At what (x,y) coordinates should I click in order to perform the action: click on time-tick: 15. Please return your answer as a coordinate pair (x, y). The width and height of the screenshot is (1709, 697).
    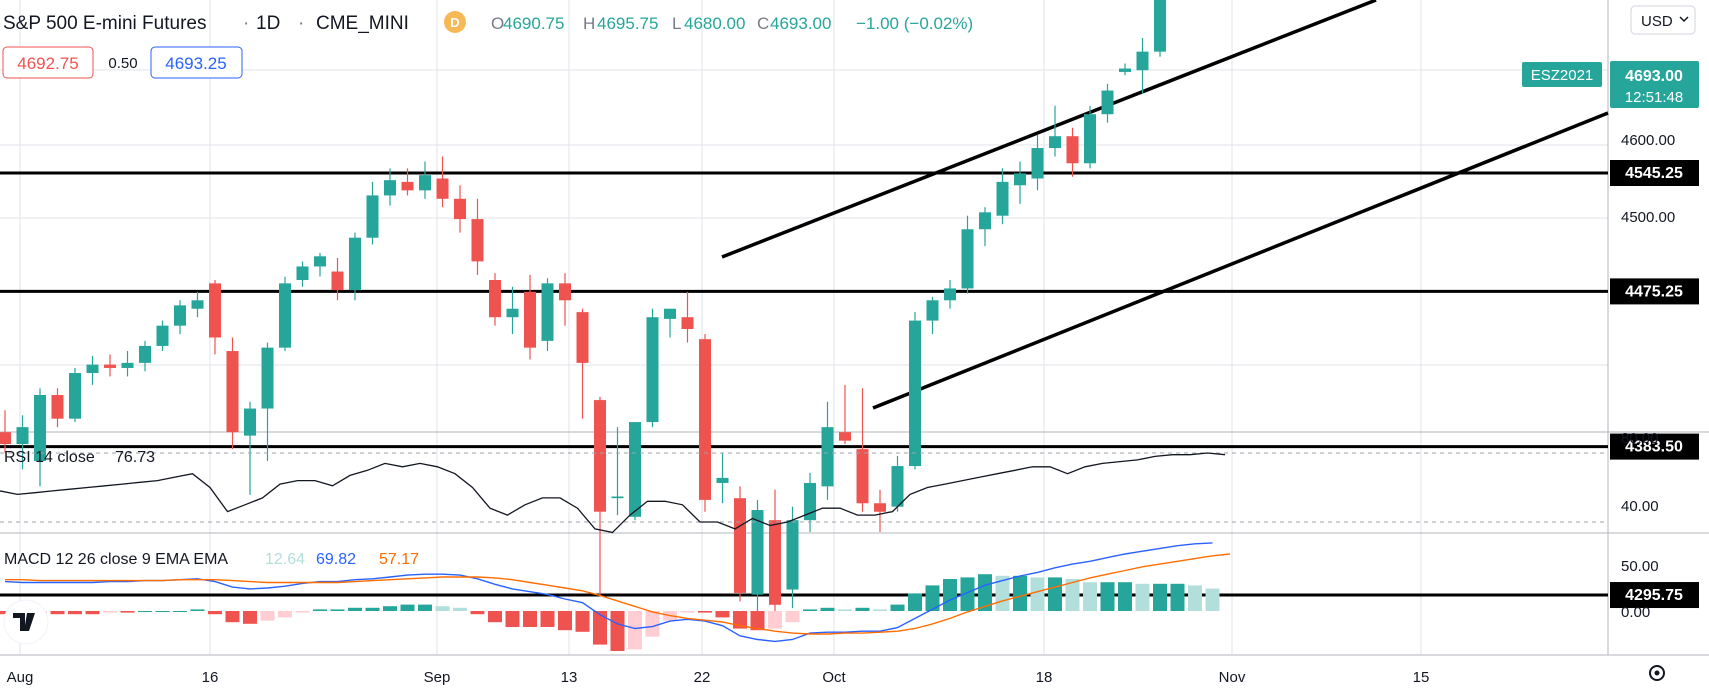
    Looking at the image, I should click on (1421, 677).